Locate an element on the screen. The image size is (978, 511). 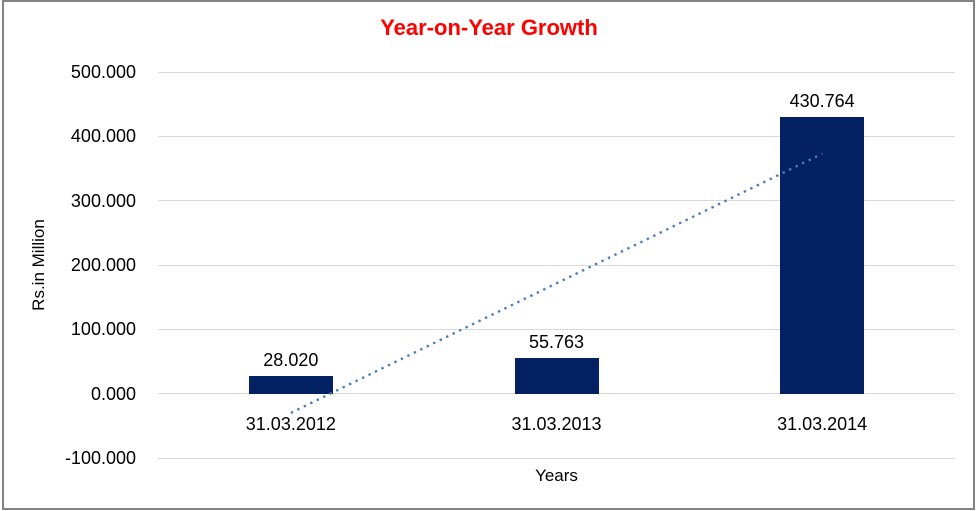
bar-value-label: 55.763 is located at coordinates (556, 341).